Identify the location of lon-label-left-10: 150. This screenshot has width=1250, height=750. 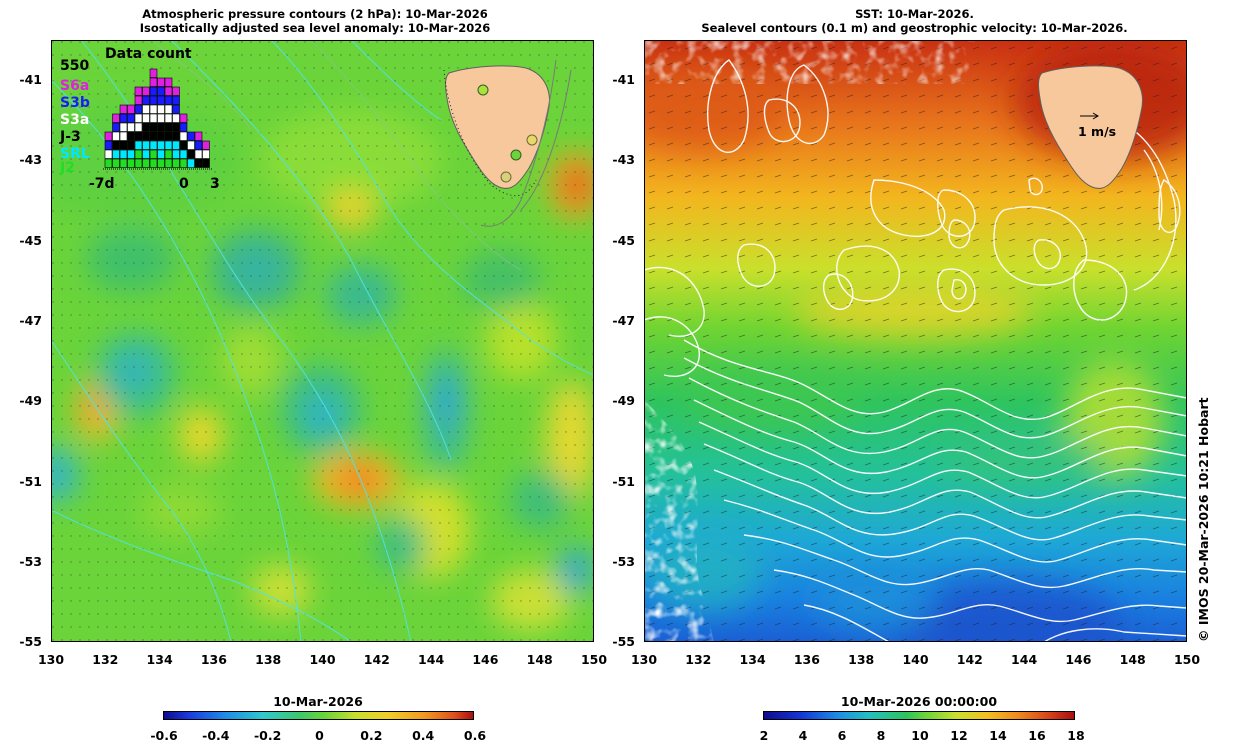
(594, 659).